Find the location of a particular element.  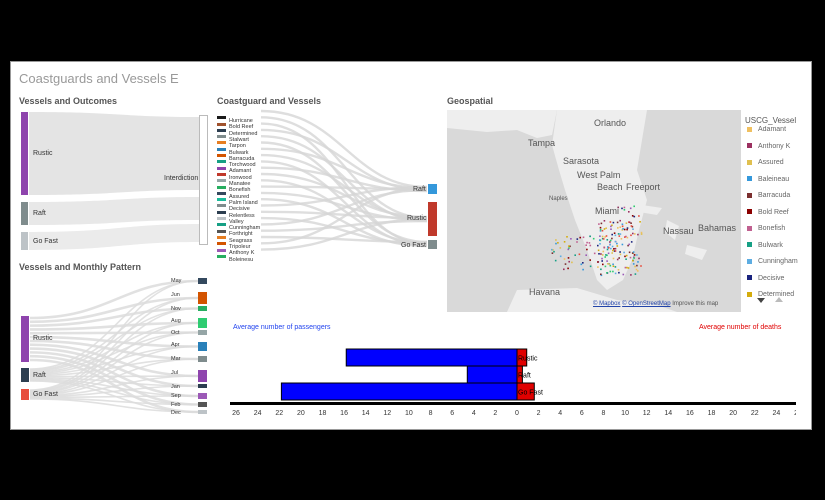

osm-link: © OpenStreetMap is located at coordinates (646, 304).